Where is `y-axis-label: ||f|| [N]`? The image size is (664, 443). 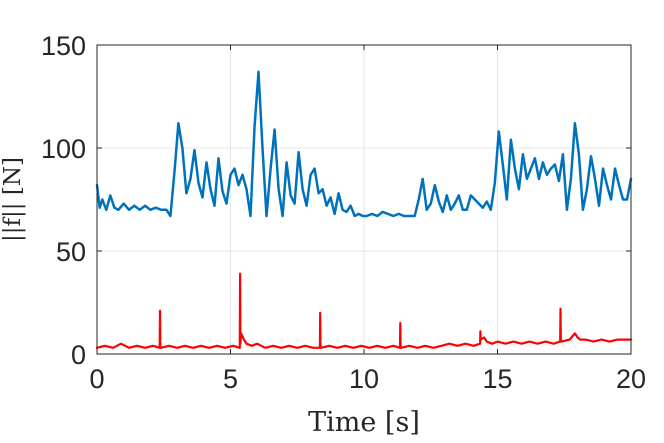
y-axis-label: ||f|| [N] is located at coordinates (13, 199).